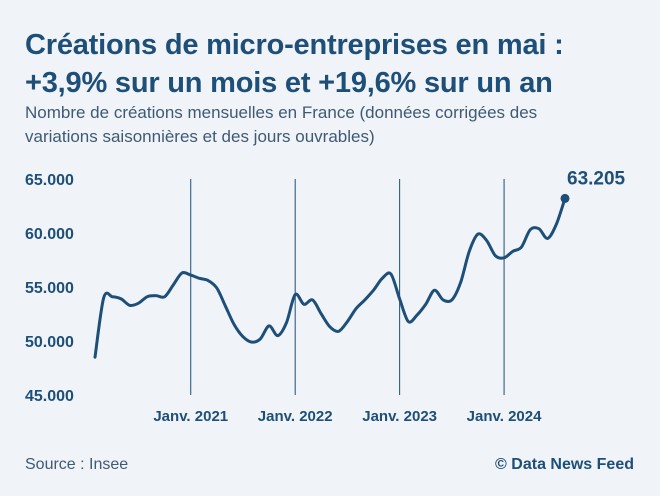 Image resolution: width=660 pixels, height=496 pixels. What do you see at coordinates (294, 45) in the screenshot?
I see `title-line-1: Créations de micro-entreprises en mai :` at bounding box center [294, 45].